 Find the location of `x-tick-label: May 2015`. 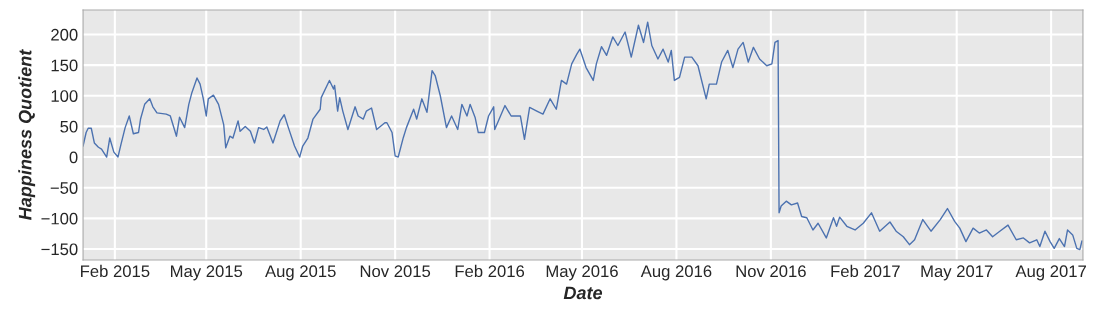

x-tick-label: May 2015 is located at coordinates (207, 273).